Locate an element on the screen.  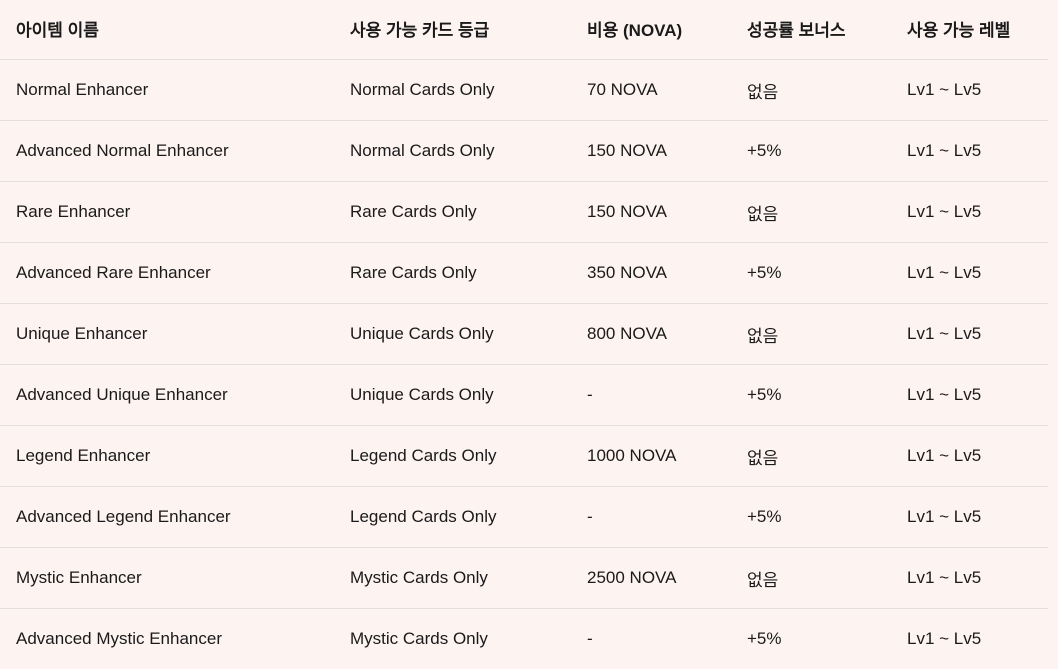
cell-item-name: Advanced Legend Enhancer is located at coordinates (175, 517).